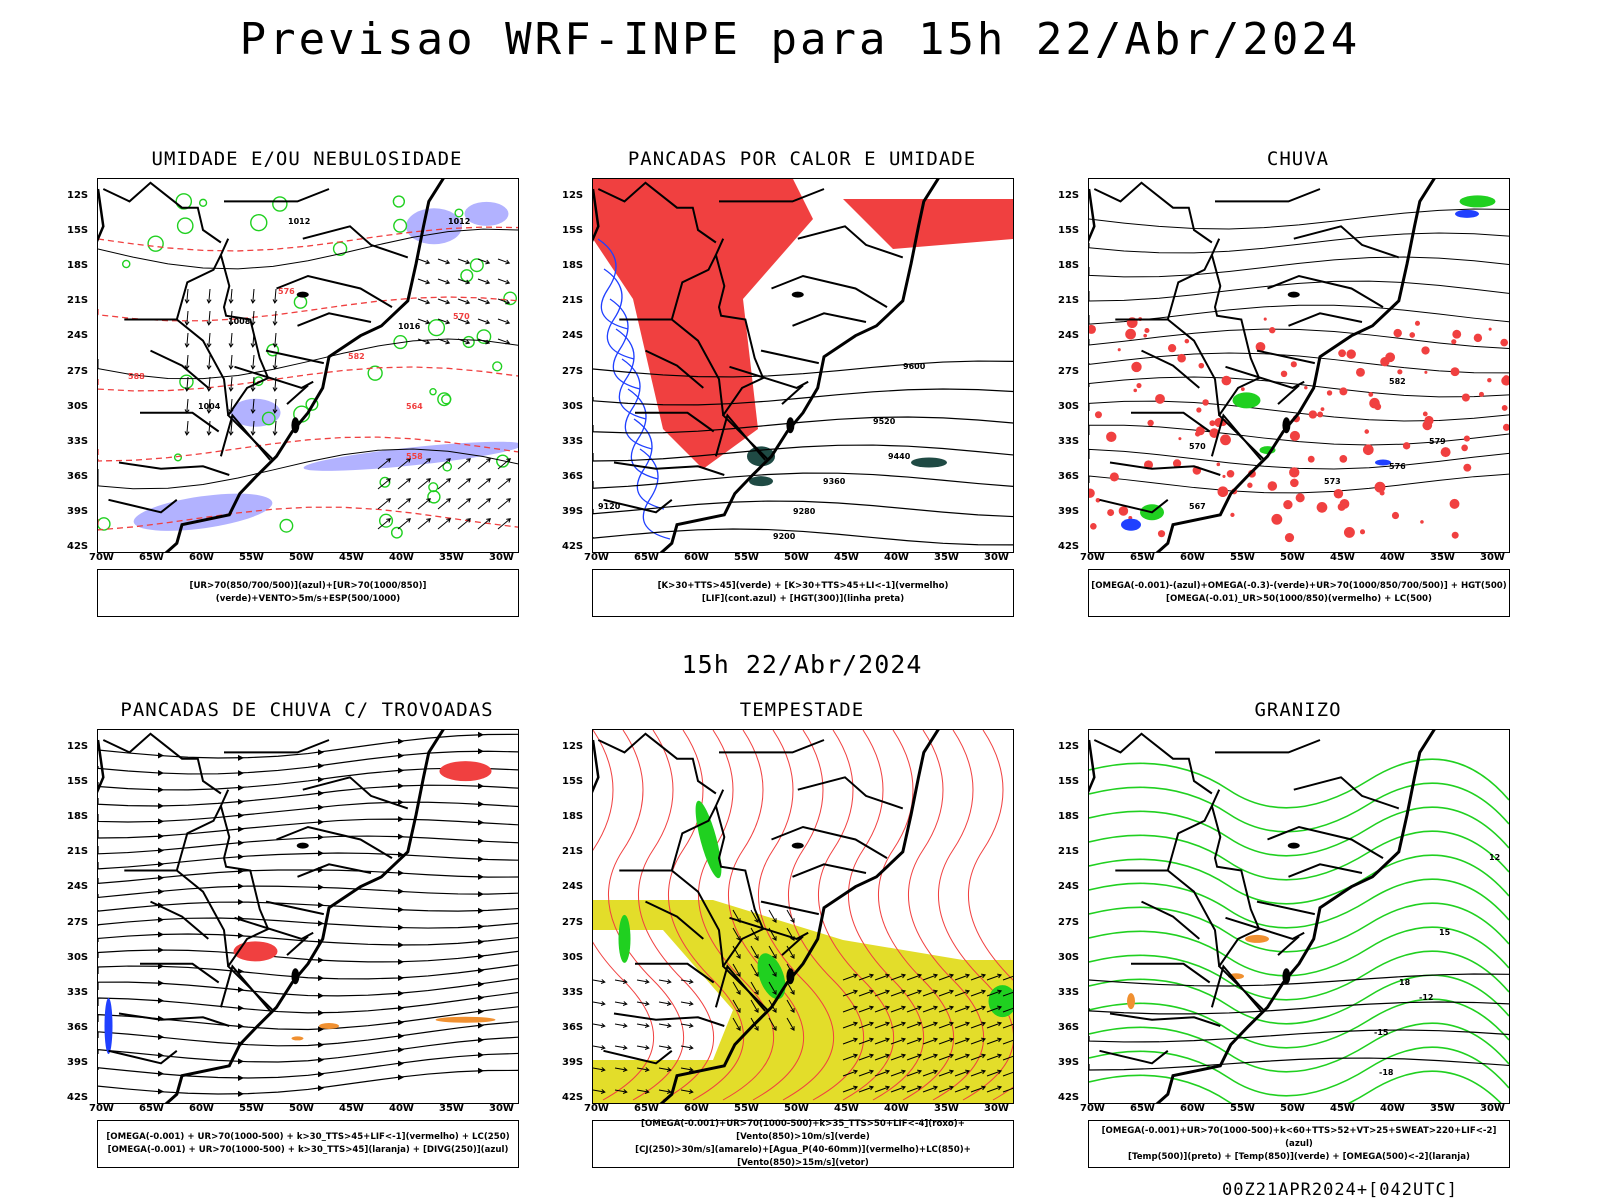 This screenshot has height=1200, width=1600. I want to click on latitude-label: 24S, so click(572, 886).